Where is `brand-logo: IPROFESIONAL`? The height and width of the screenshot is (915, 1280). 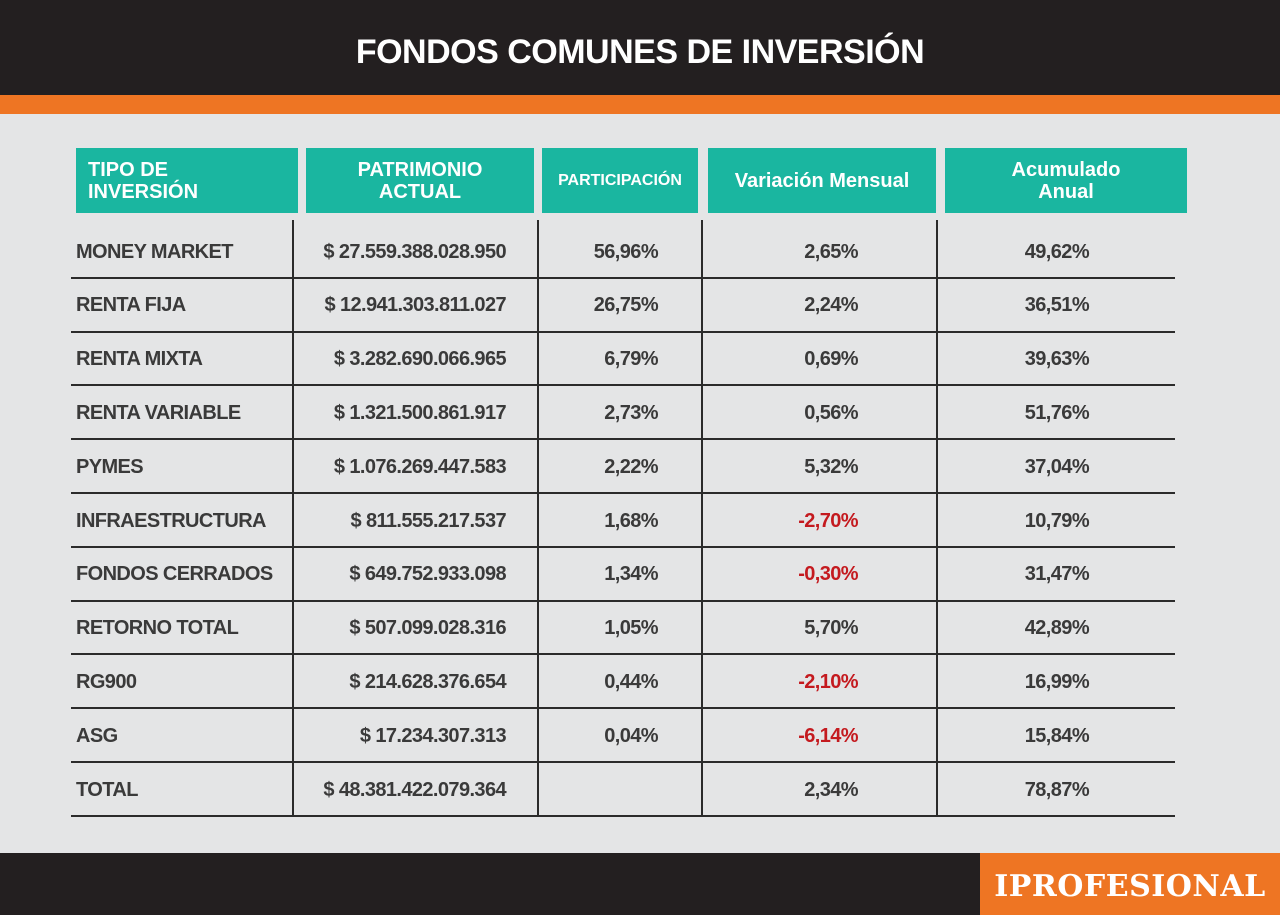
brand-logo: IPROFESIONAL is located at coordinates (1130, 884).